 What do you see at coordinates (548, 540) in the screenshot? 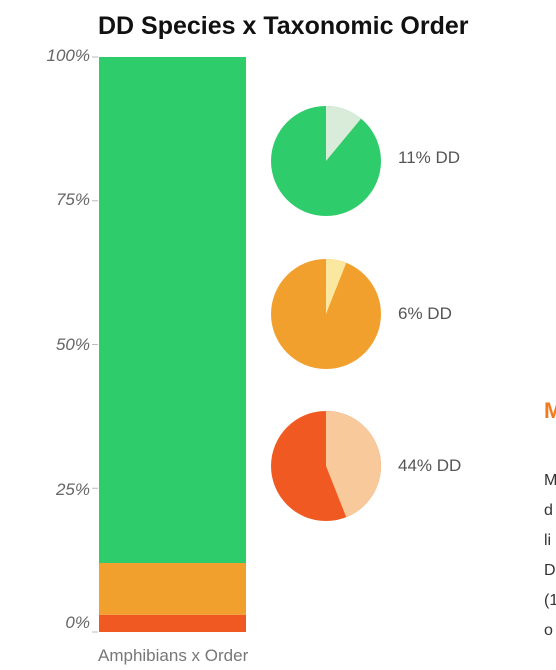
I see `side-panel-line: li` at bounding box center [548, 540].